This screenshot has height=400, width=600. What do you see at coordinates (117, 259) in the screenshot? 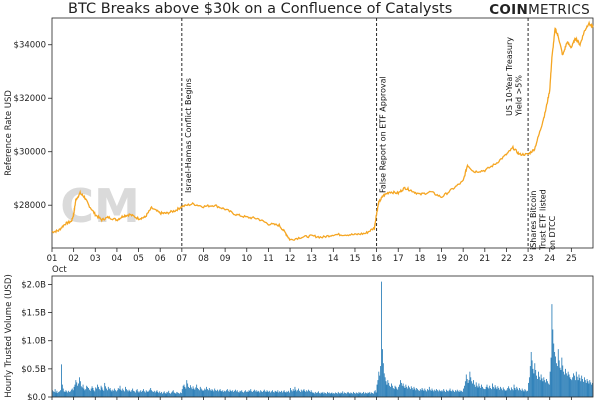
I see `price-x-tick-label: 04` at bounding box center [117, 259].